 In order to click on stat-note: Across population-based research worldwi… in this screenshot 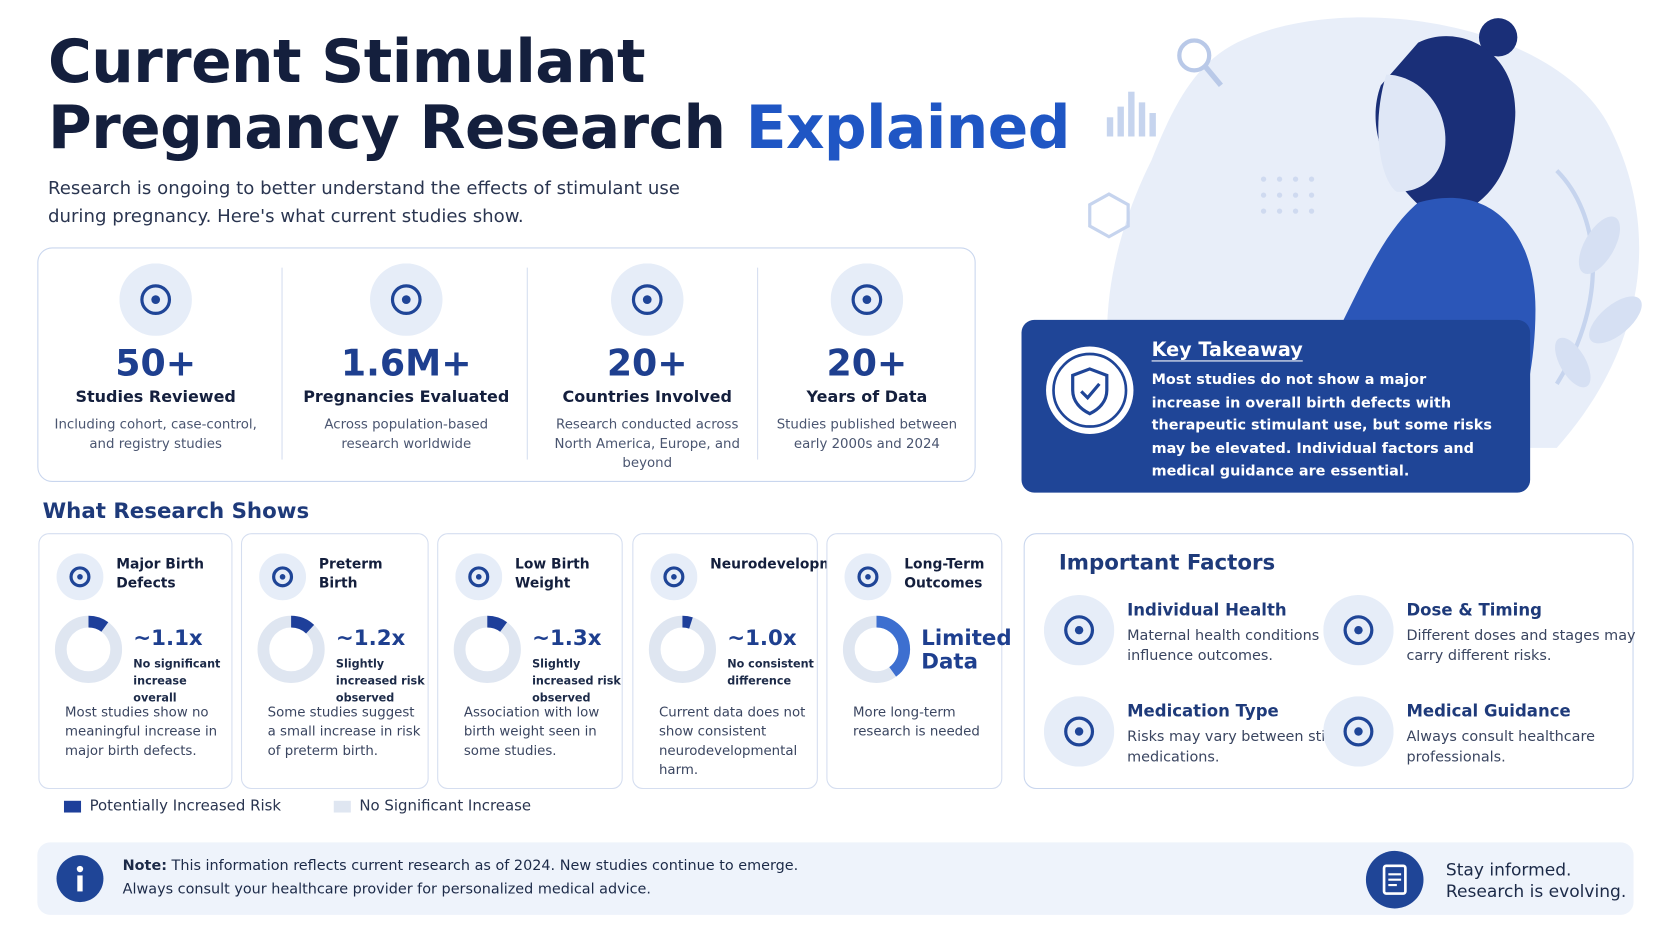, I will do `click(406, 433)`.